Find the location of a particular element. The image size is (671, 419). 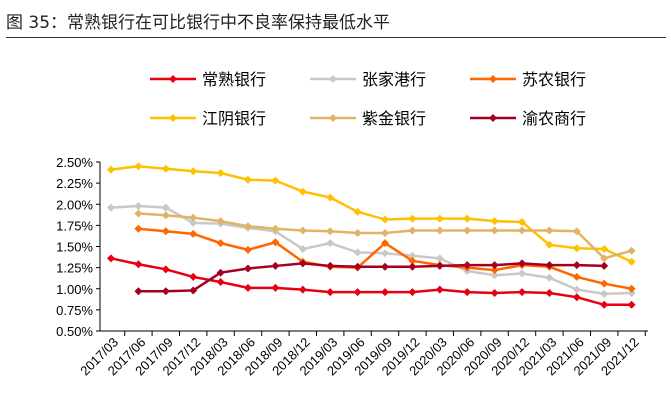

y-tick-label: 0.50% is located at coordinates (74, 331).